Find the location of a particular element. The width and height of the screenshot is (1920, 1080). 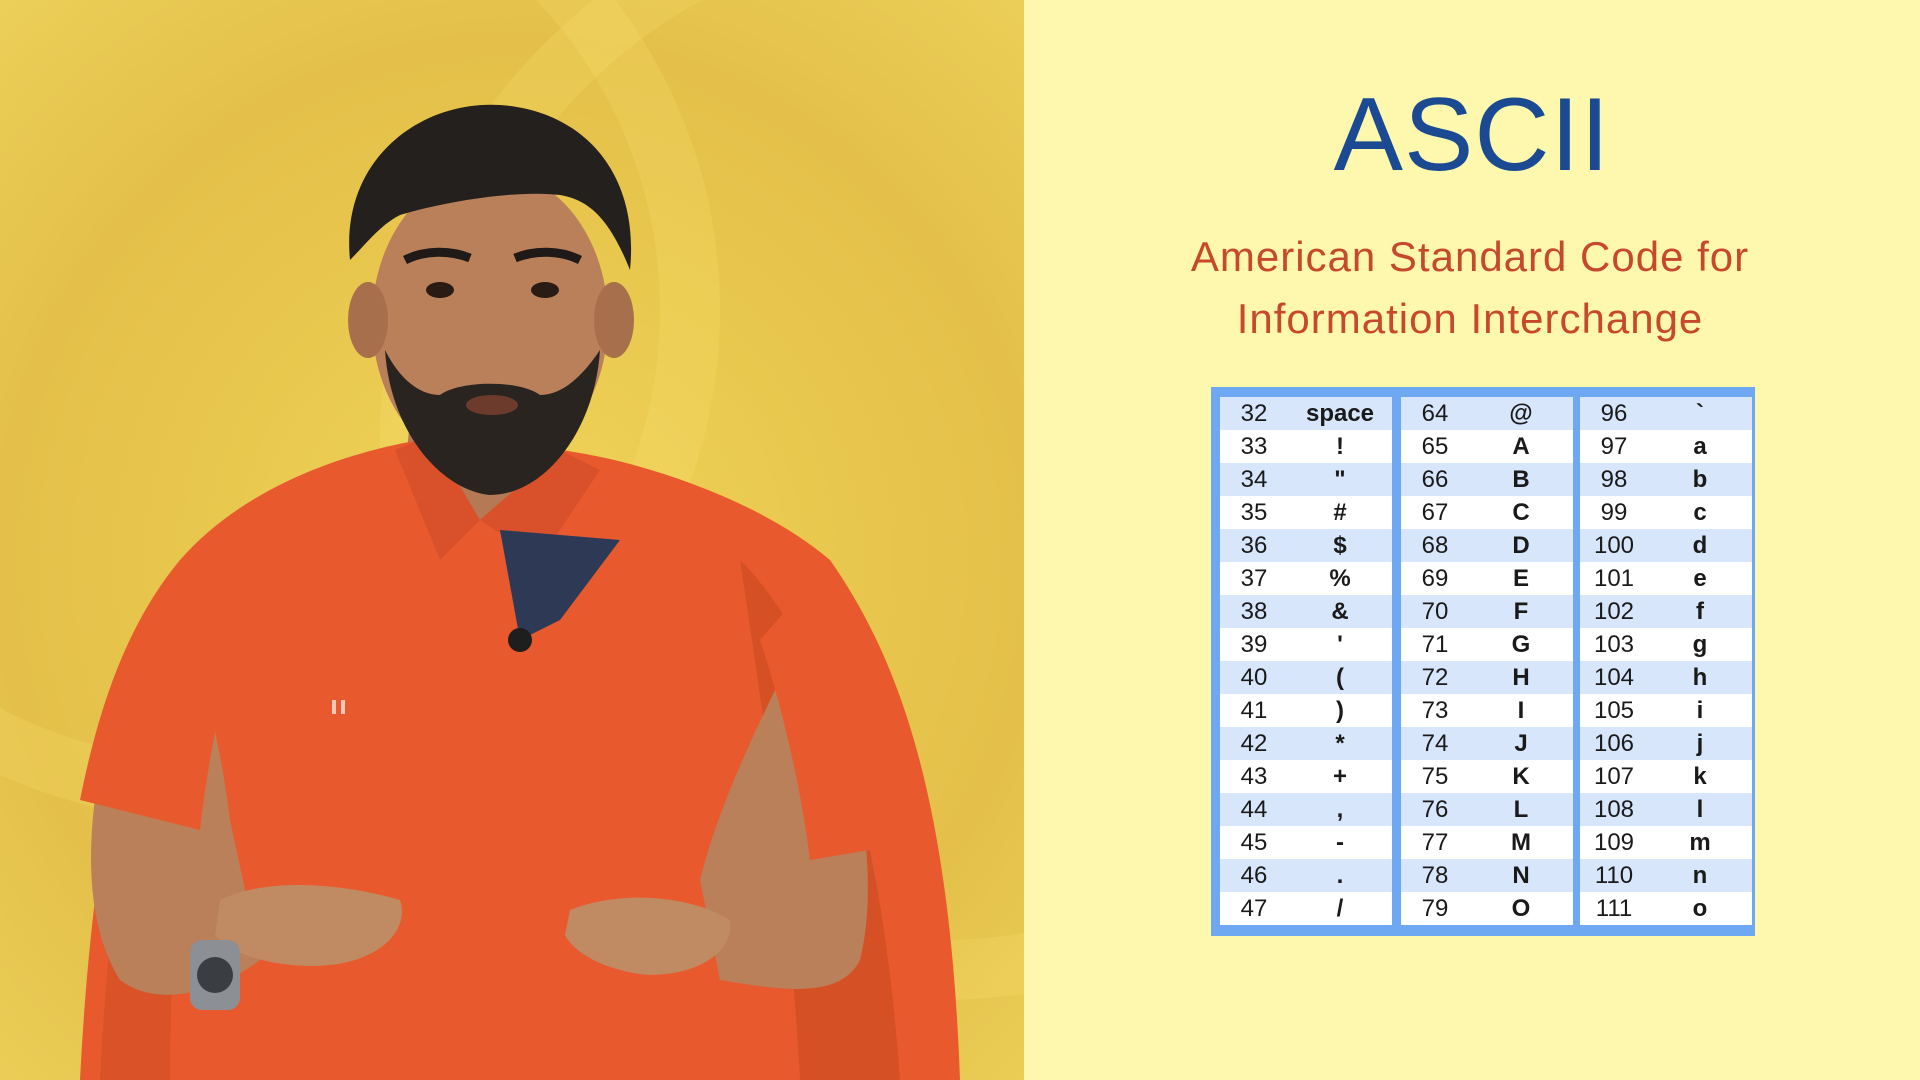

table-row: 102 f is located at coordinates (1666, 611).